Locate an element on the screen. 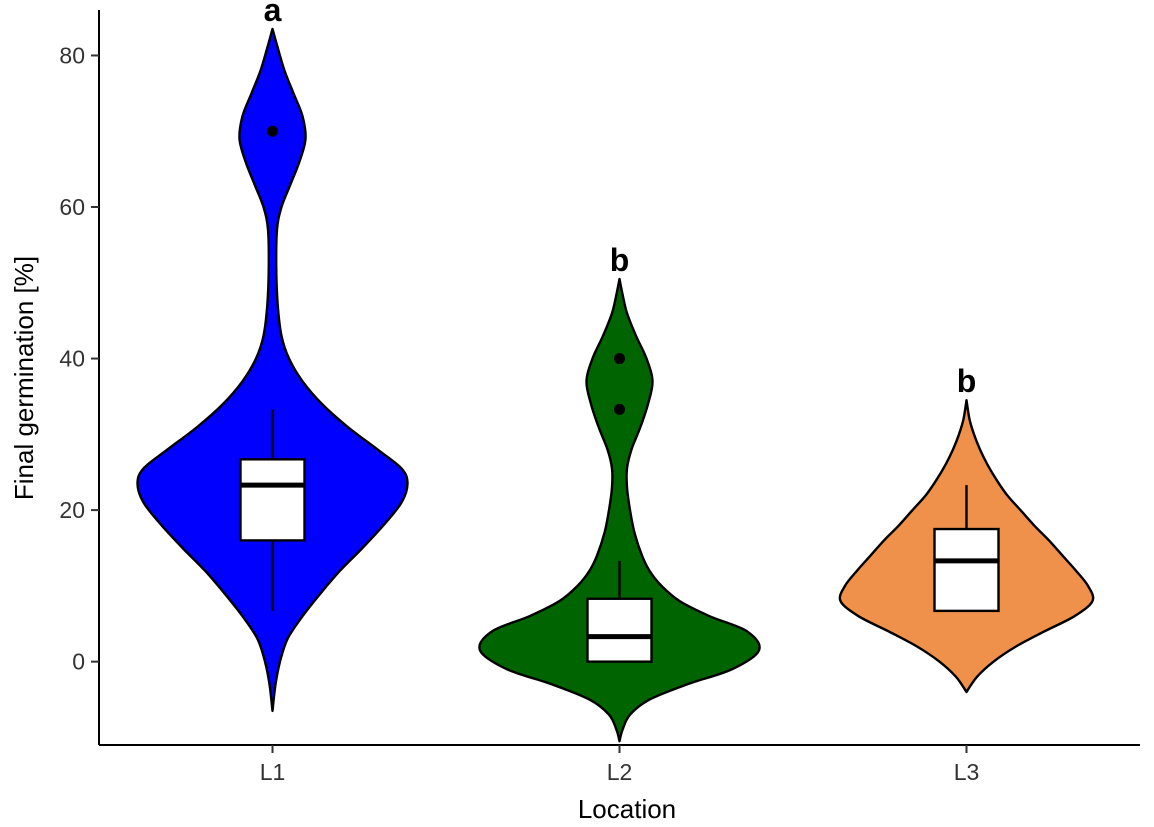 The image size is (1154, 827). significance-label-l3: b is located at coordinates (967, 381).